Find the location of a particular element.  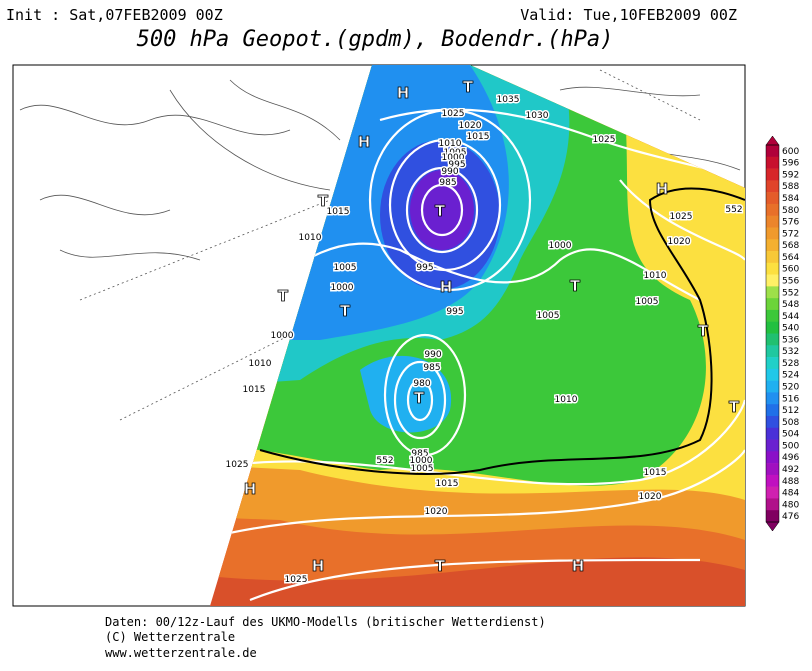

colorbar-label: 576 is located at coordinates (790, 223).